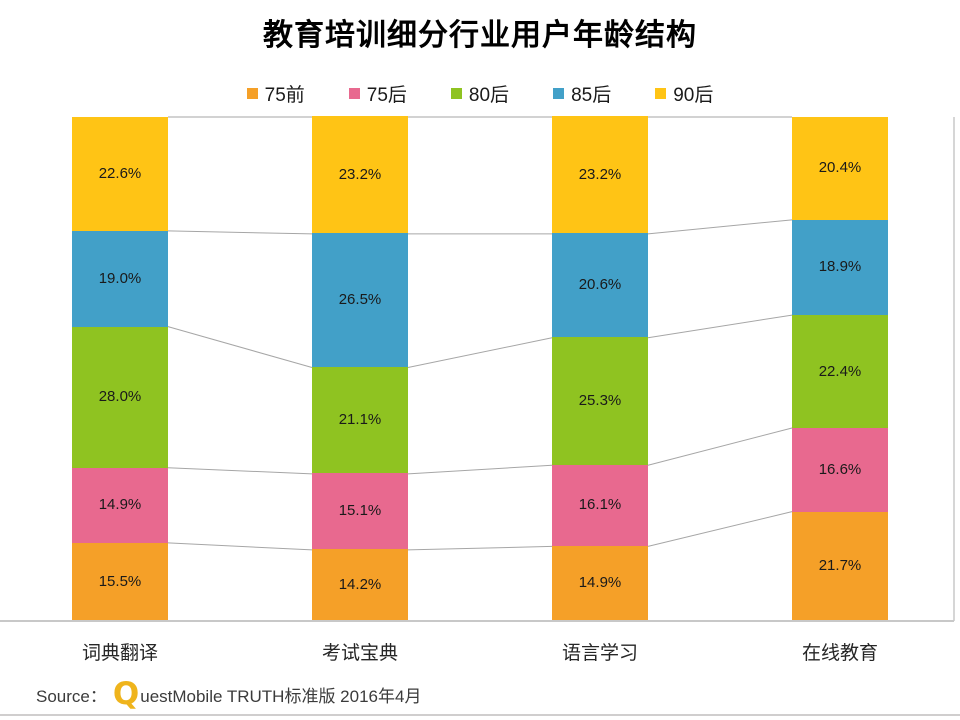 This screenshot has width=960, height=720. I want to click on bar-segment-75前-在线教育, so click(840, 566).